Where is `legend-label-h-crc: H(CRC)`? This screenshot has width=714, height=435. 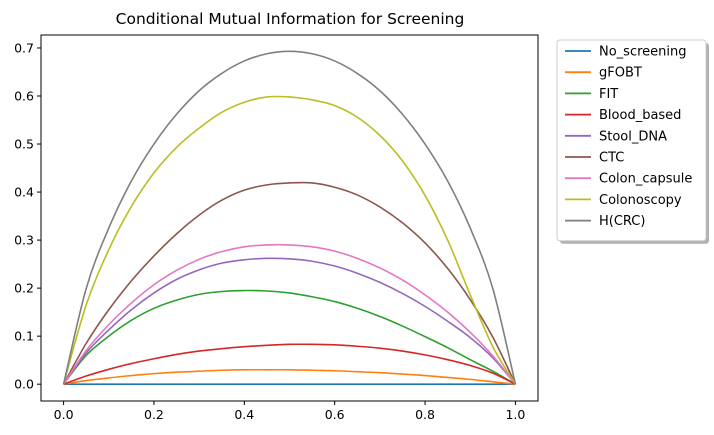 legend-label-h-crc: H(CRC) is located at coordinates (622, 221).